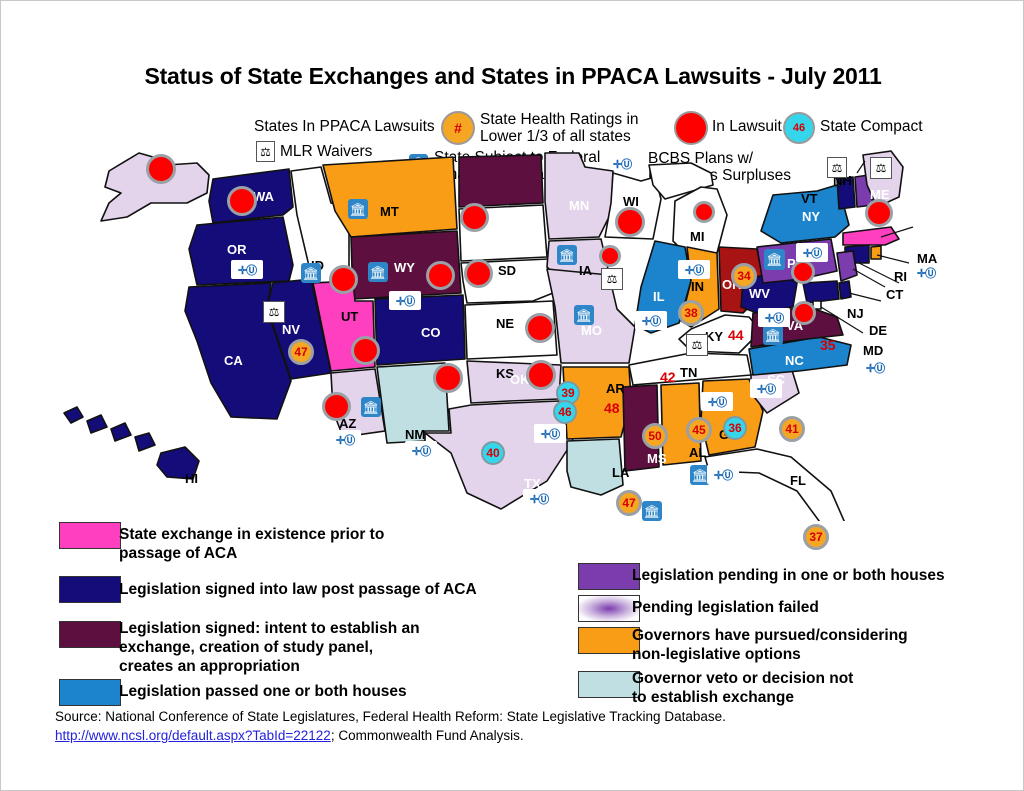  Describe the element at coordinates (348, 423) in the screenshot. I see `state-label-AZ: AZ` at that location.